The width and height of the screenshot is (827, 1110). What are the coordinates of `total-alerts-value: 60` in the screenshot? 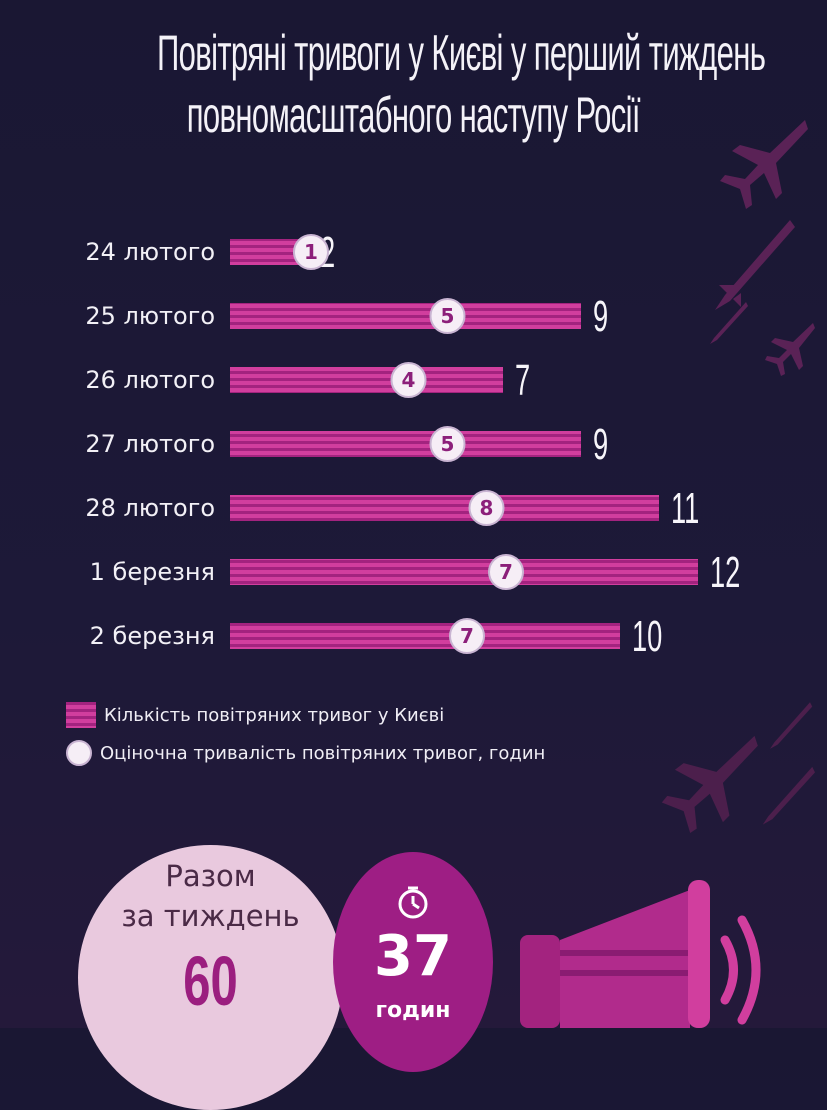 It's located at (210, 981).